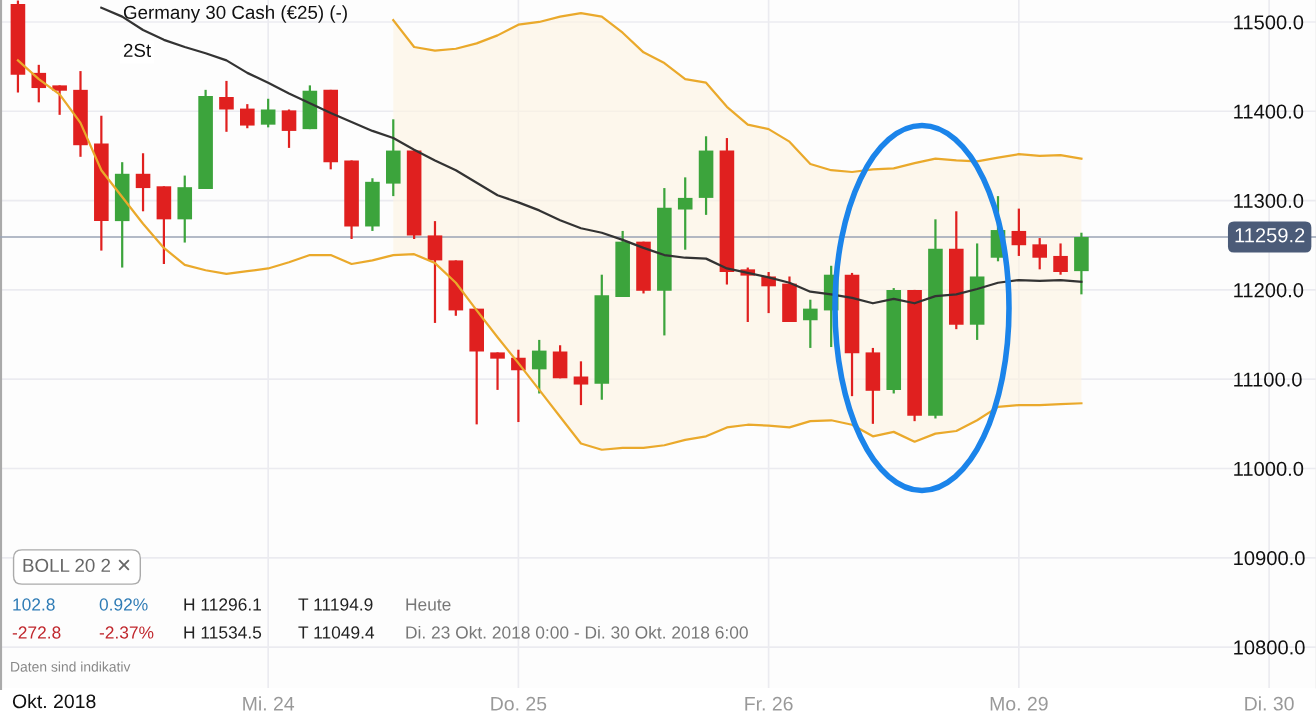 The image size is (1316, 718). I want to click on y-tick-label: 11200.0, so click(1269, 290).